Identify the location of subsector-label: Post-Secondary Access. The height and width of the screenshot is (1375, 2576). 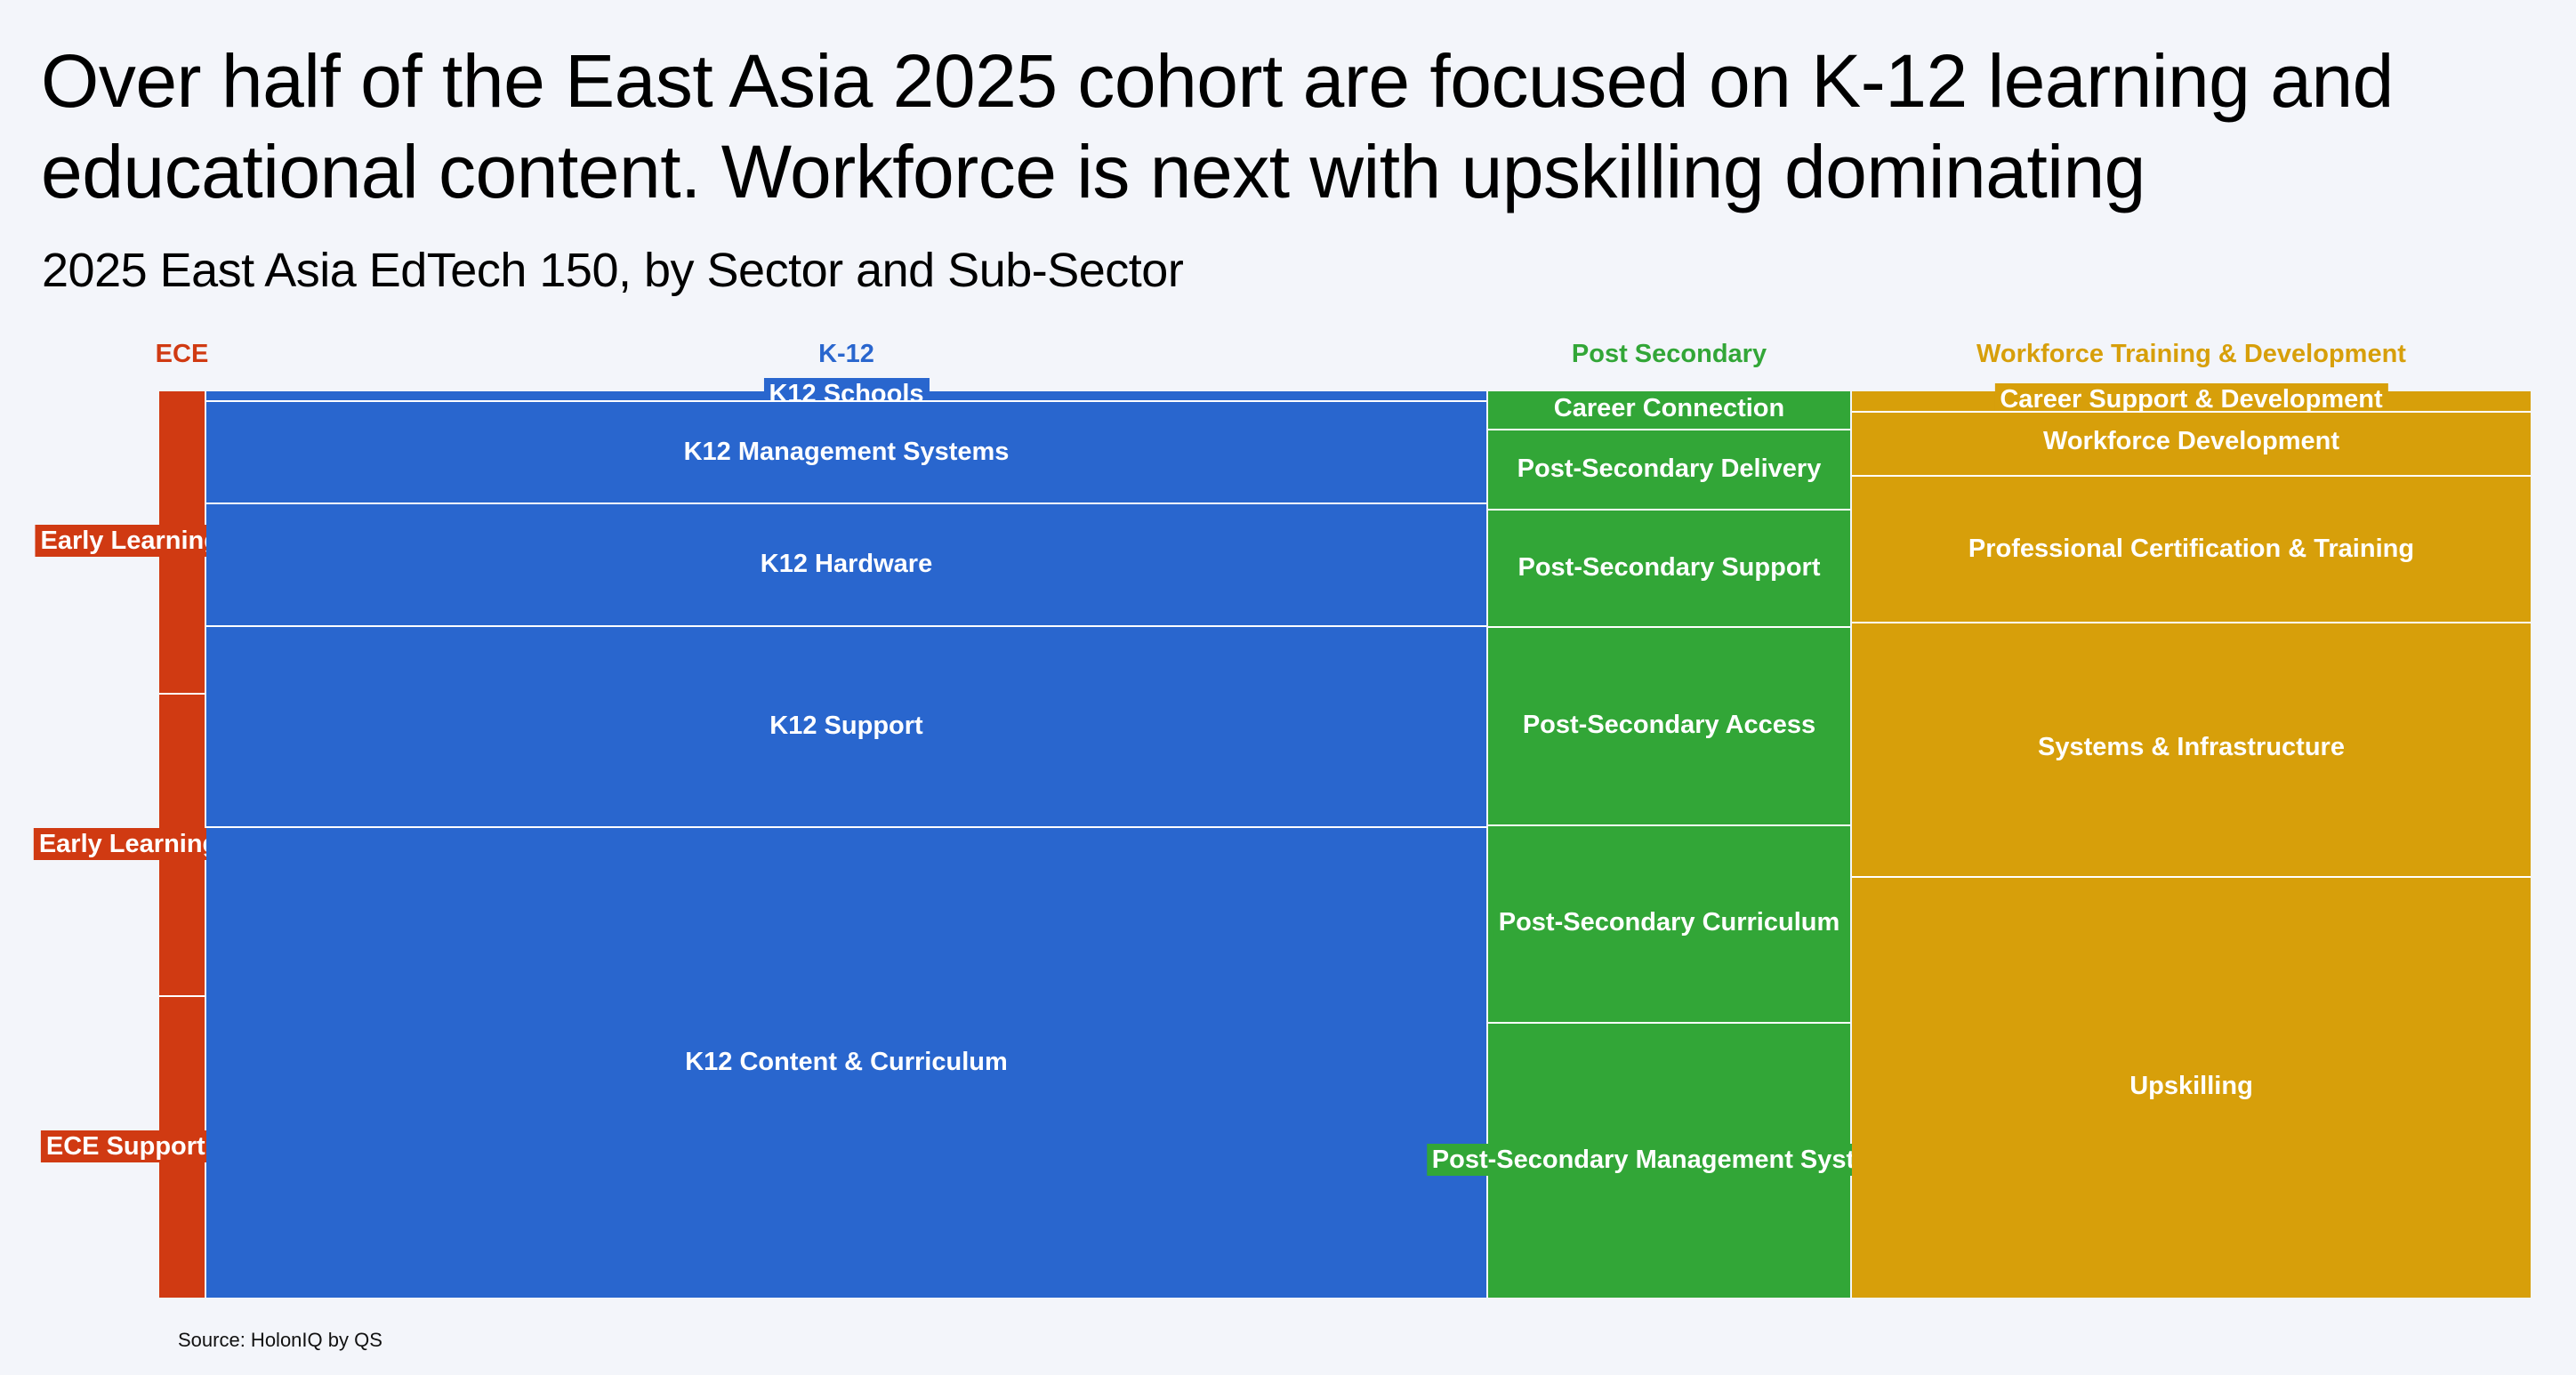
(1669, 725).